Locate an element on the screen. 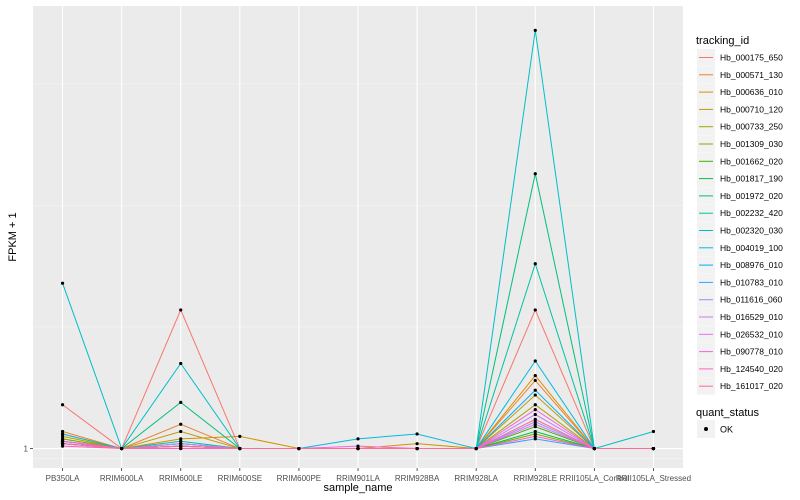 This screenshot has width=800, height=500. legend-label: Hb_010783_010 is located at coordinates (751, 282).